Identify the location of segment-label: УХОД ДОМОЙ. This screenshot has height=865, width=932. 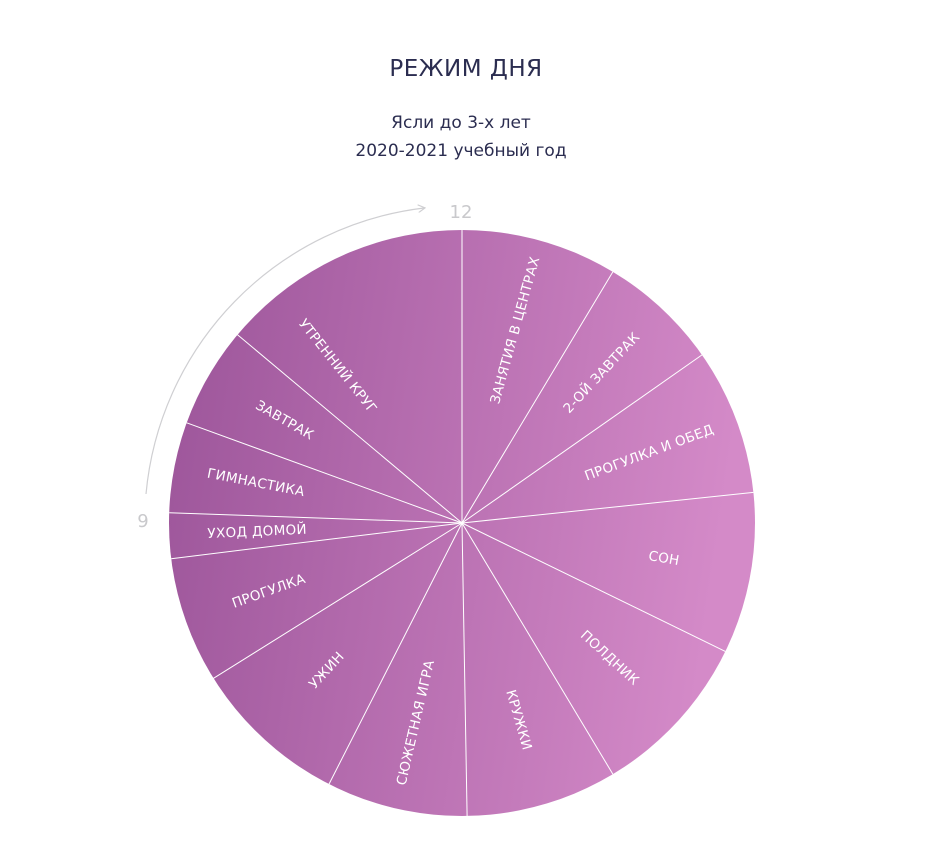
(257, 531).